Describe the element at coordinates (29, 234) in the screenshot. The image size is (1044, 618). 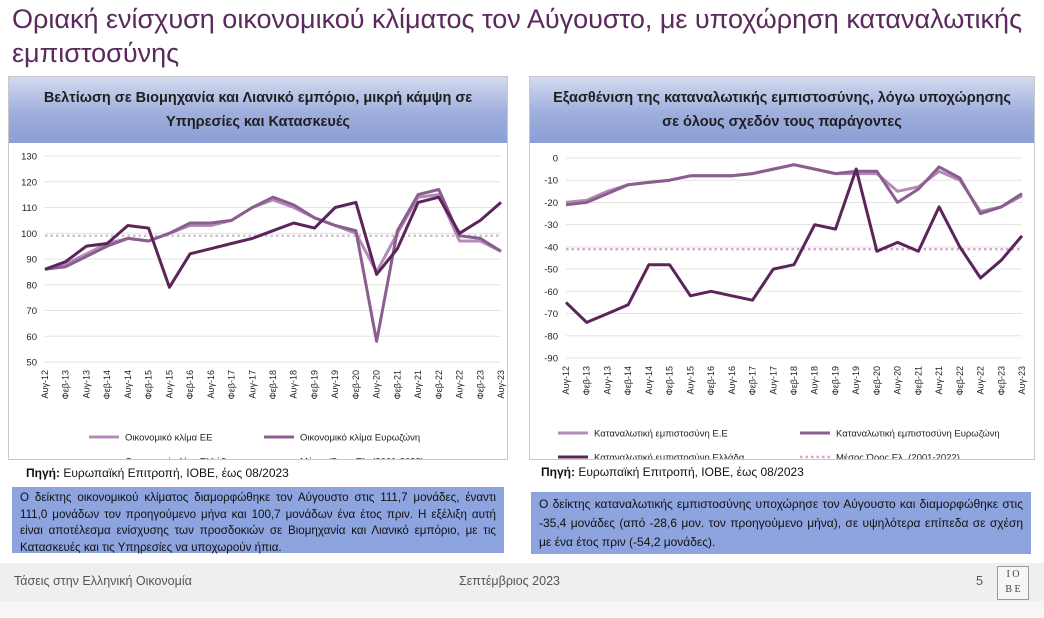
I see `y-tick-label: 100` at that location.